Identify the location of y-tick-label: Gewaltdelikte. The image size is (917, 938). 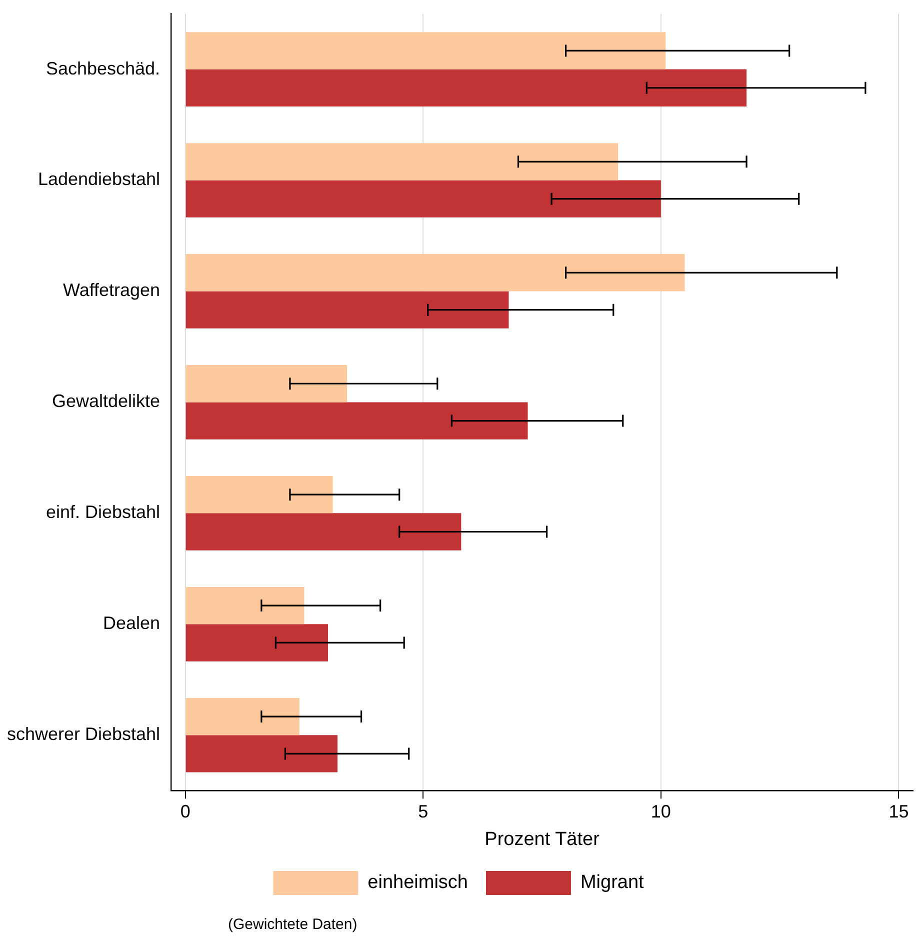
(106, 401).